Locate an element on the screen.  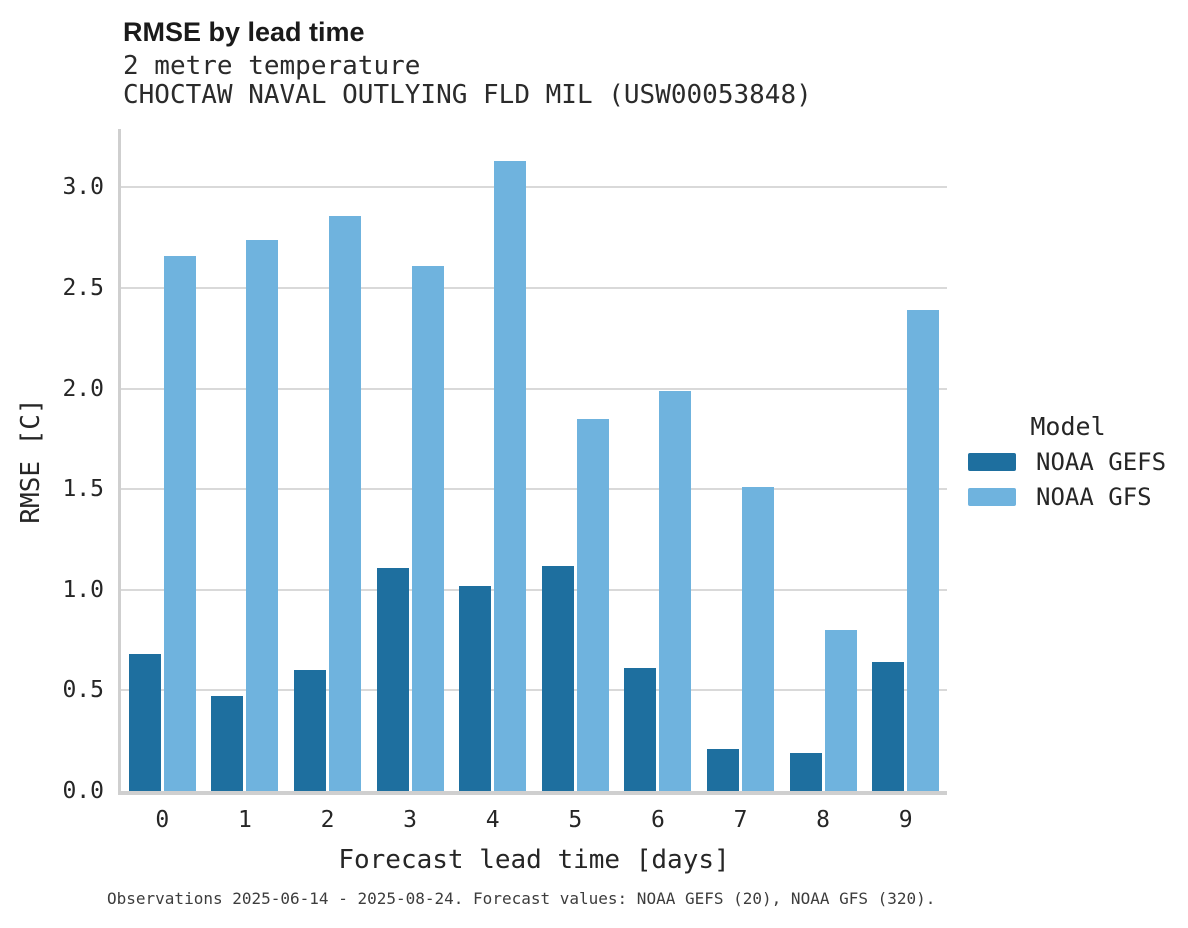
x-tick-label: 1 is located at coordinates (244, 820).